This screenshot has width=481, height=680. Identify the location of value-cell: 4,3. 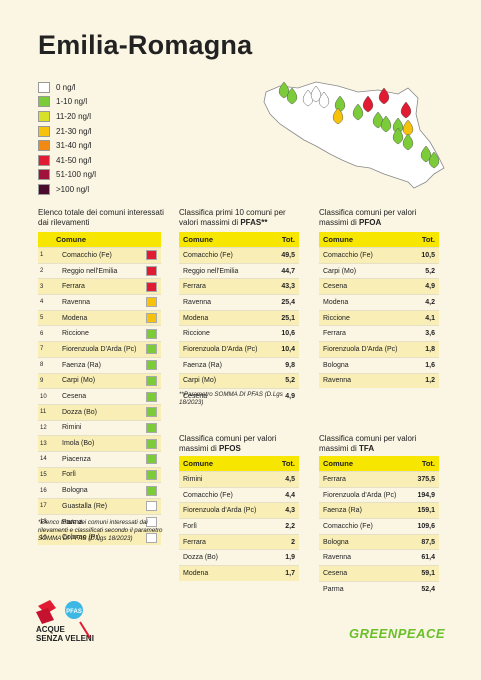
(286, 510).